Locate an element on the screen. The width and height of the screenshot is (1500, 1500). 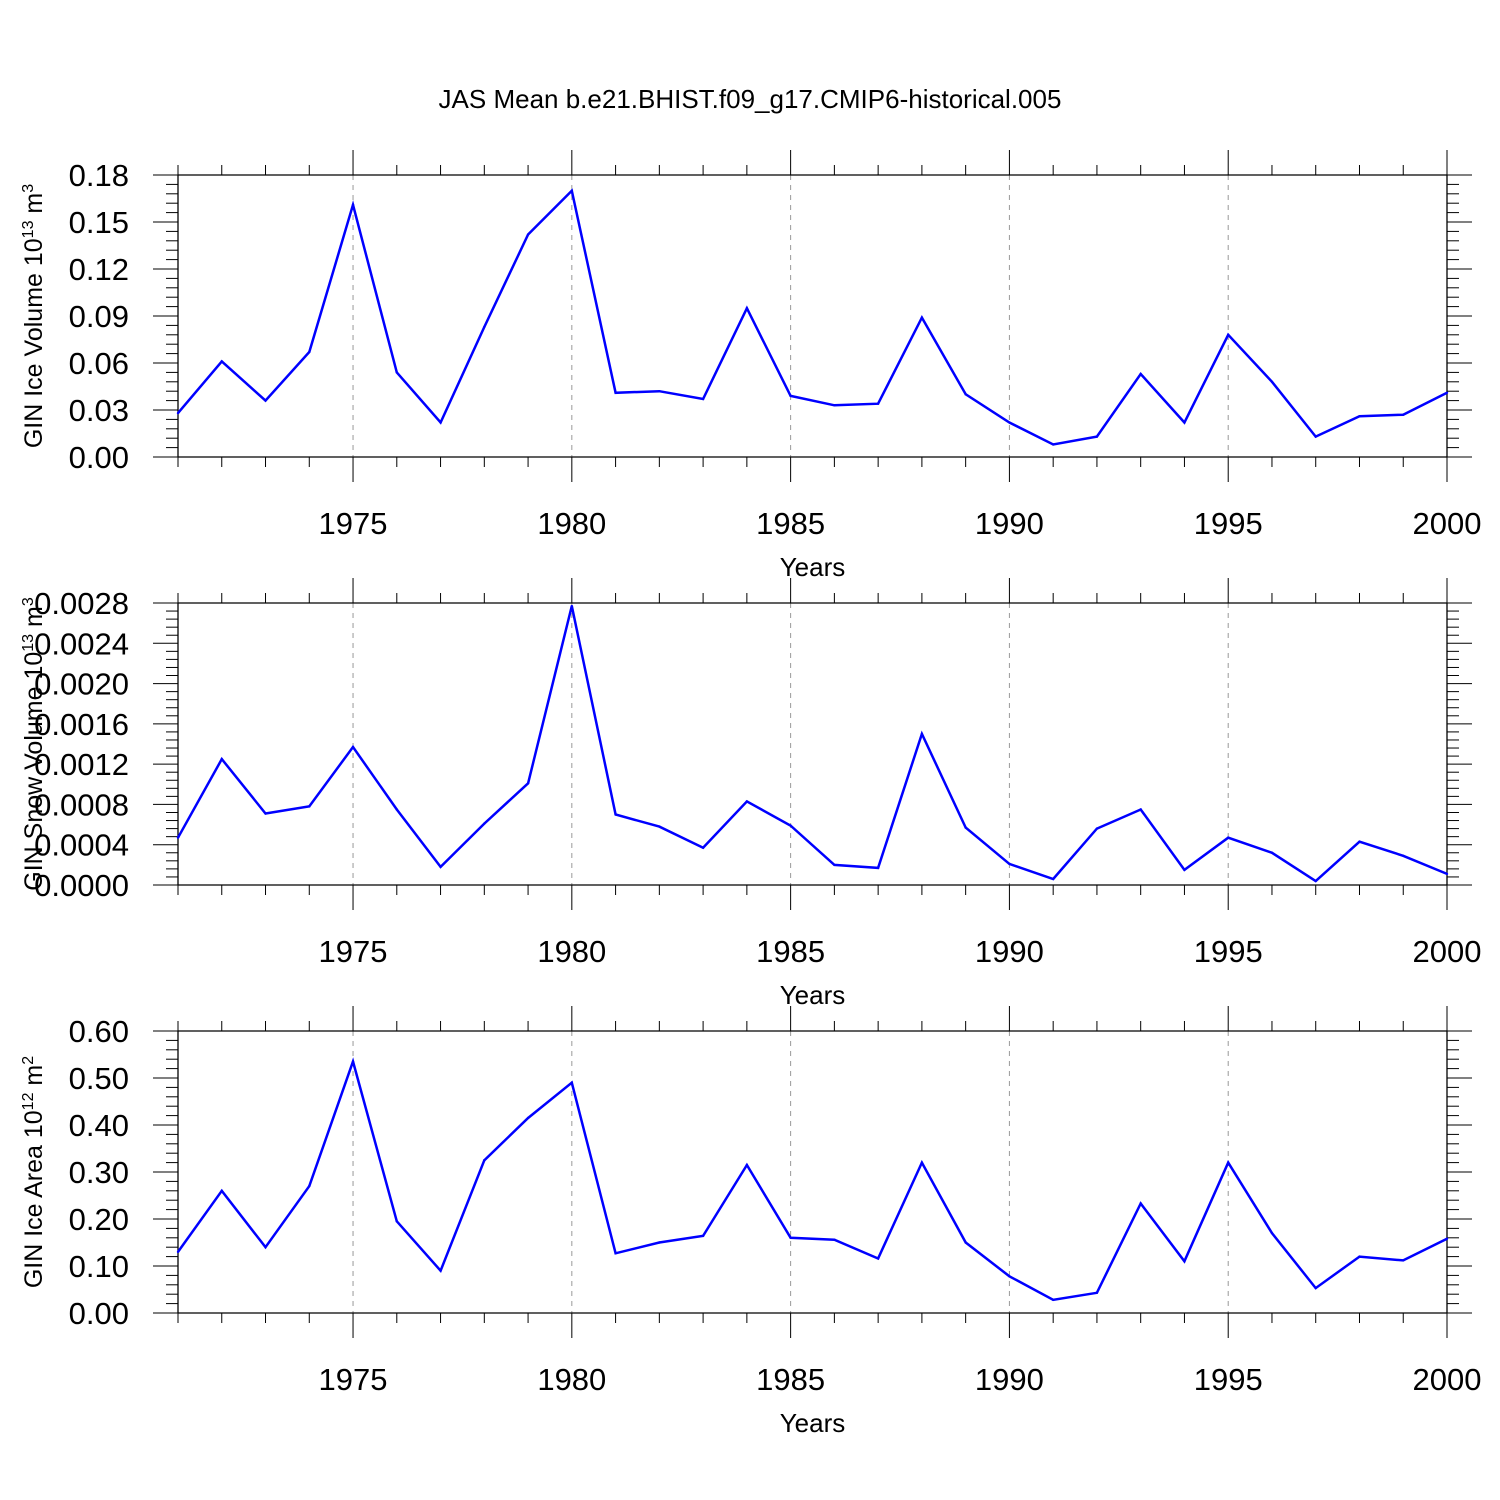
y-tick-label: 0.20 is located at coordinates (99, 1219).